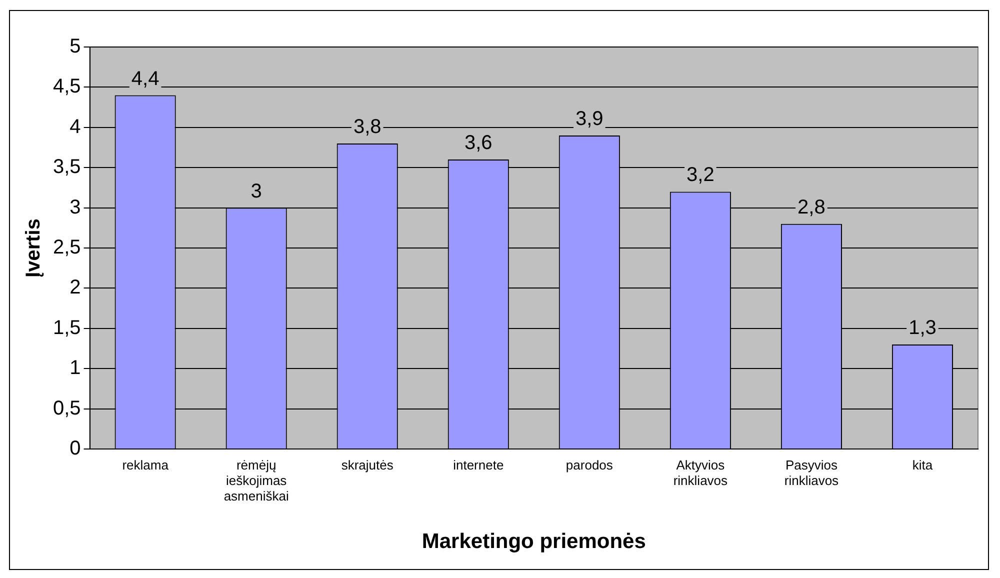 The width and height of the screenshot is (1000, 578). What do you see at coordinates (923, 464) in the screenshot?
I see `x-tick-label: kita` at bounding box center [923, 464].